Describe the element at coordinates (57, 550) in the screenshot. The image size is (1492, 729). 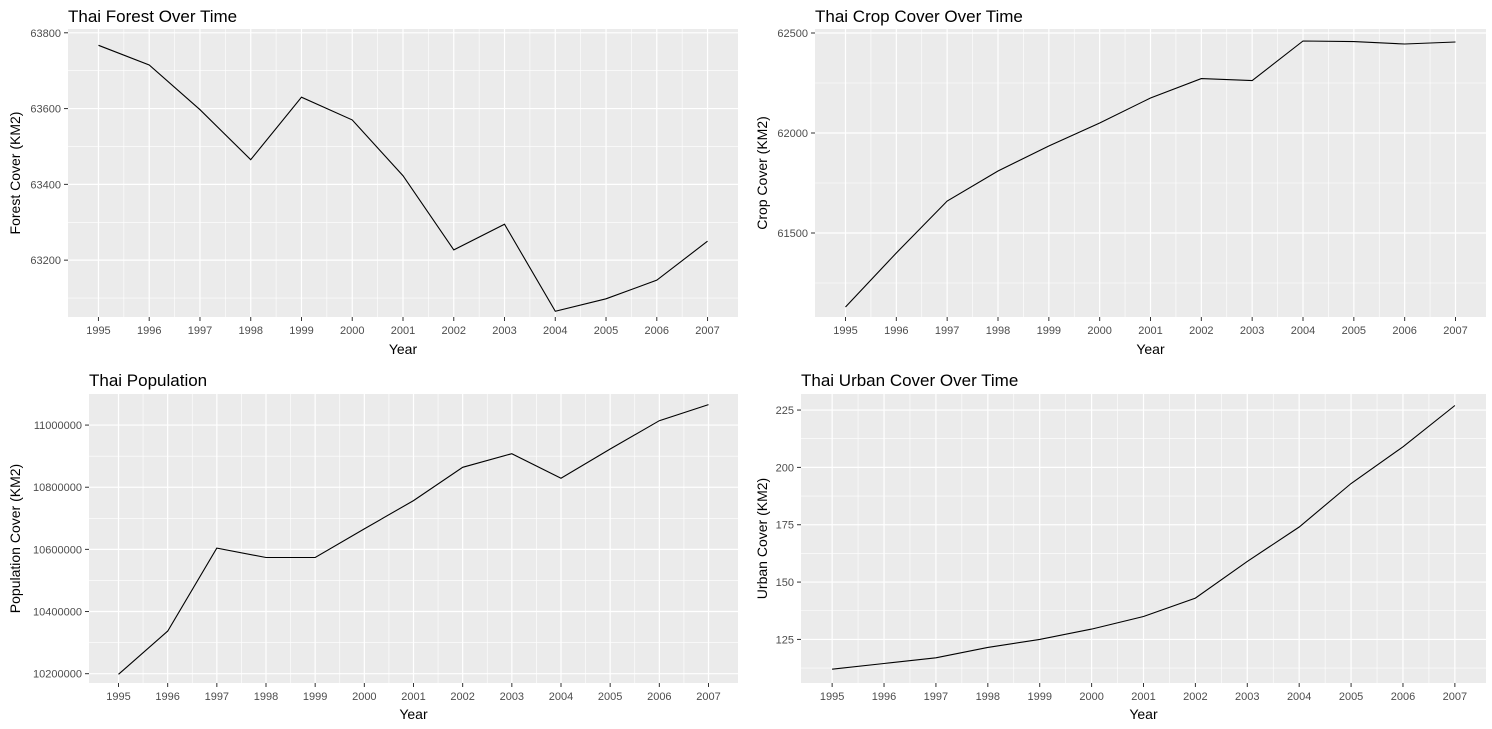
I see `y-tick-label: 10600000` at that location.